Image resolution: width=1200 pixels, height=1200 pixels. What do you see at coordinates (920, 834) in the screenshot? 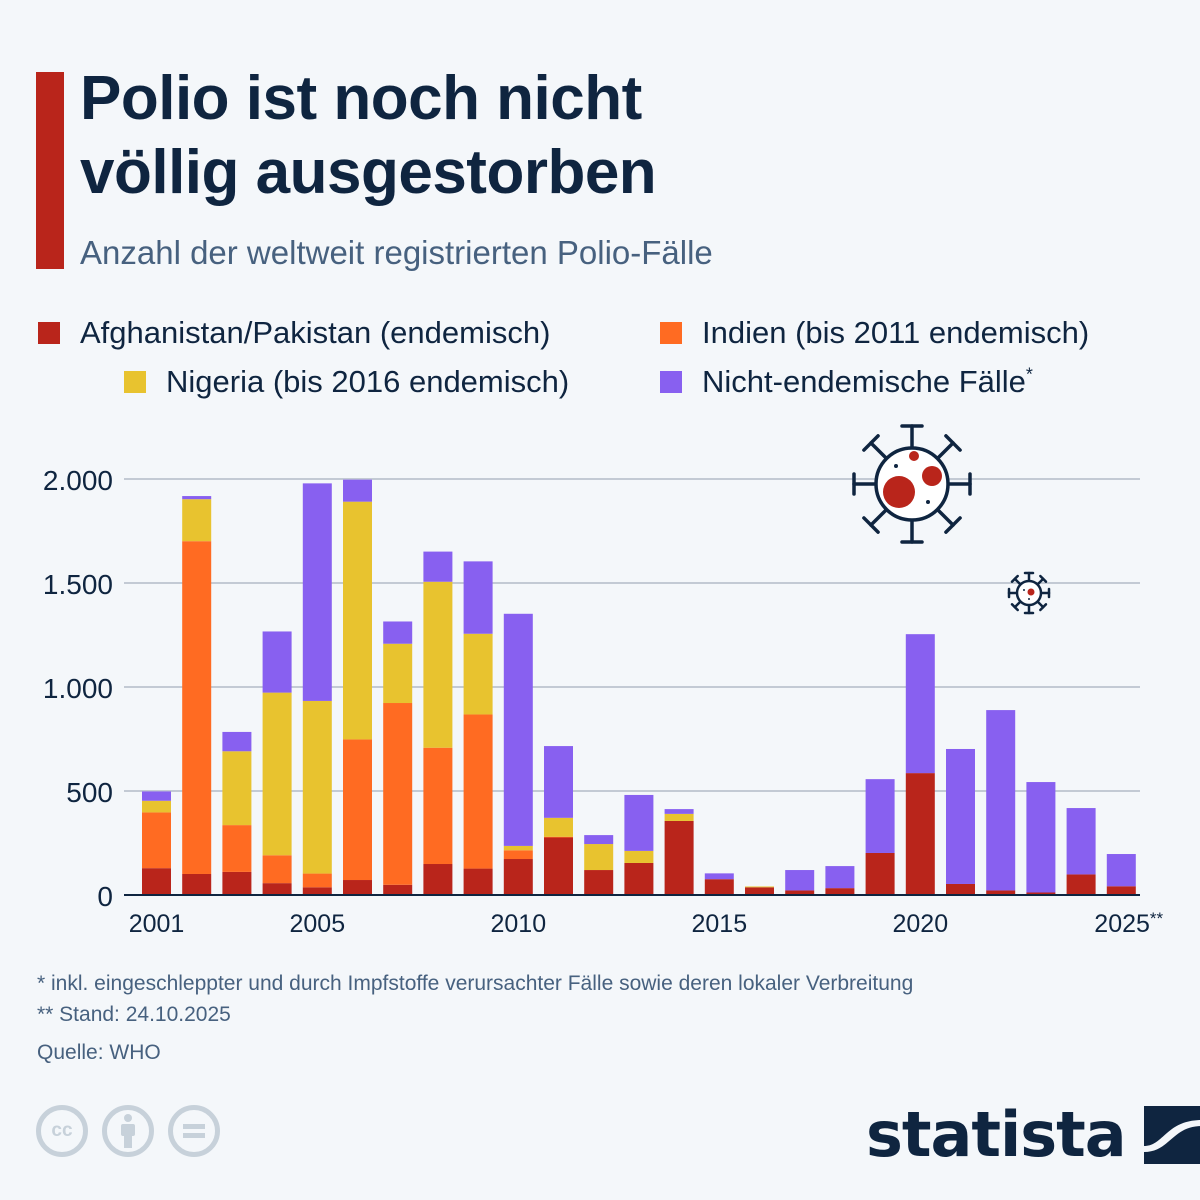
I see `bar-segment-2020-afghanistan-pakistan` at bounding box center [920, 834].